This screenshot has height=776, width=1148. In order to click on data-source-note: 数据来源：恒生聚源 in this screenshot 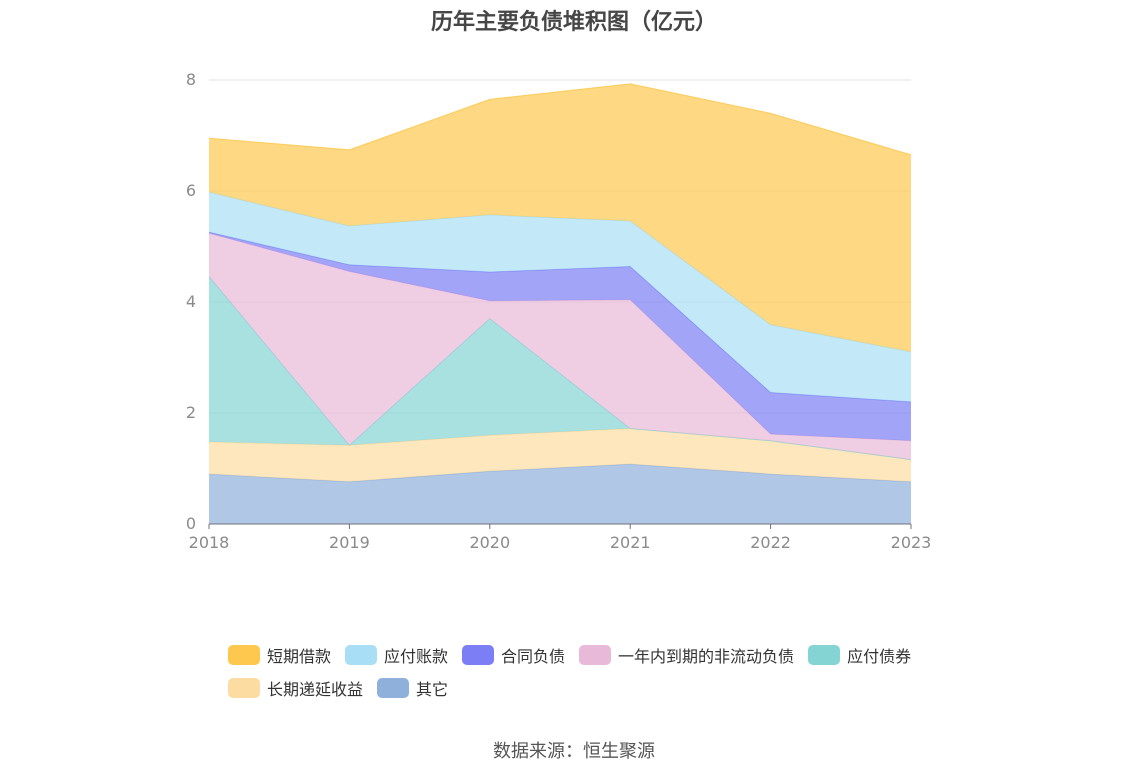, I will do `click(574, 751)`.